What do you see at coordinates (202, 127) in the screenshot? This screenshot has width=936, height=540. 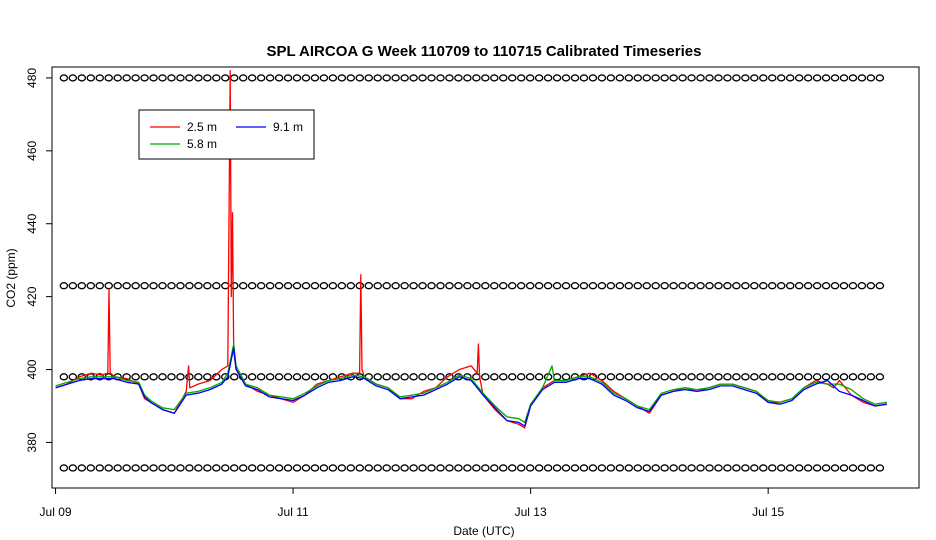 I see `legend-label-2-5m: 2.5 m` at bounding box center [202, 127].